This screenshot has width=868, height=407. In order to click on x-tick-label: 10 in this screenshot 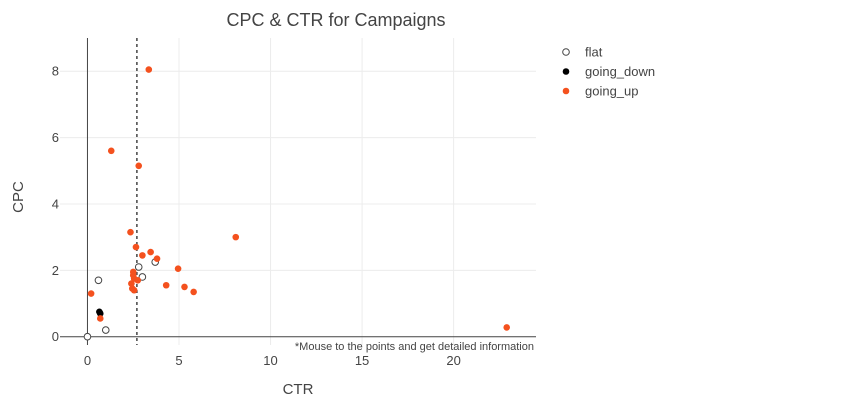, I will do `click(270, 360)`.